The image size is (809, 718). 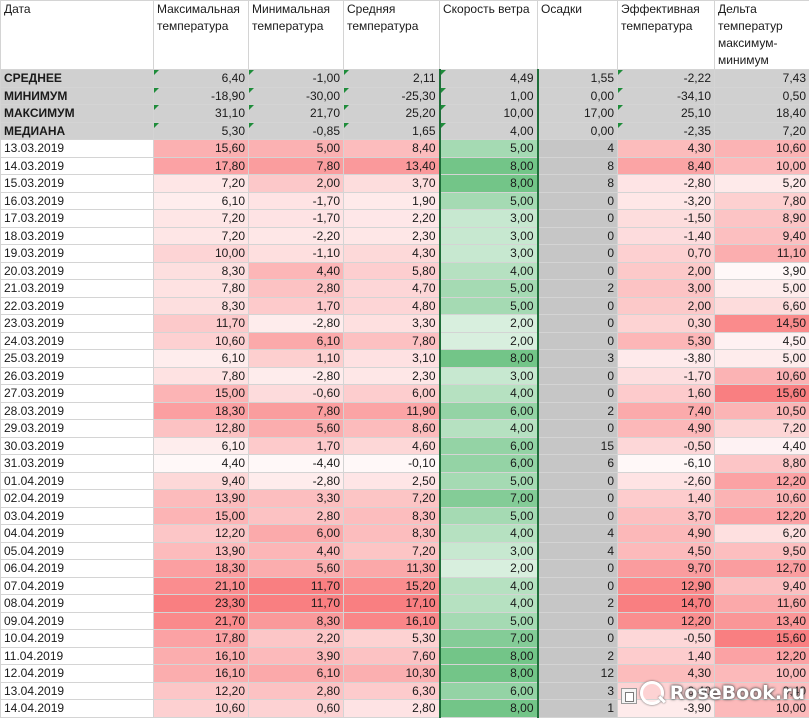 I want to click on cell-avg-temp: 7,60, so click(x=392, y=656).